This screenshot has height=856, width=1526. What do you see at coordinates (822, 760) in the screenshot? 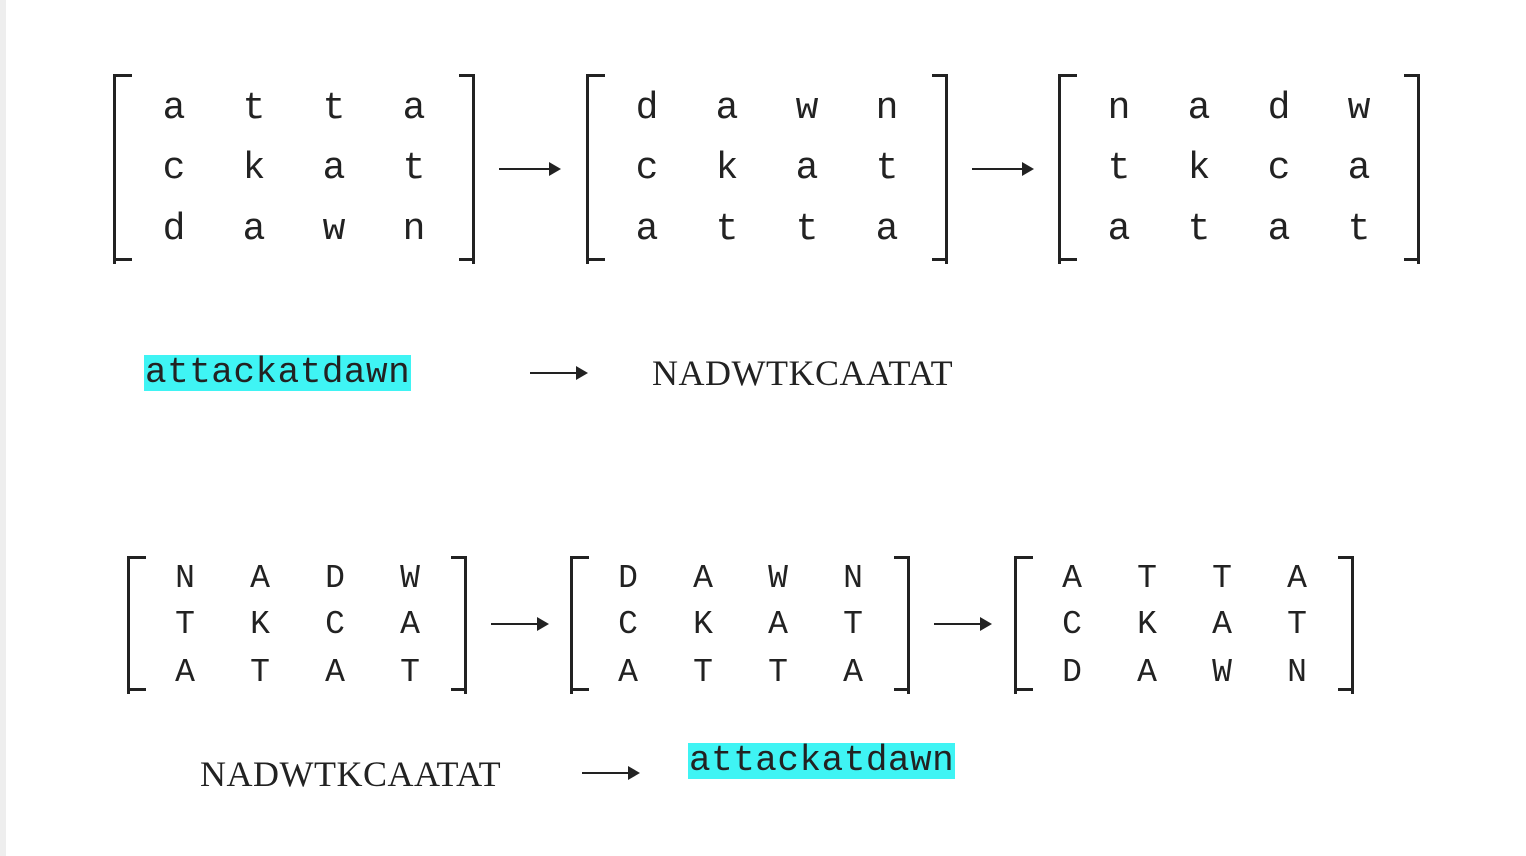
I see `plaintext-highlight-decrypt: attackatdawn` at bounding box center [822, 760].